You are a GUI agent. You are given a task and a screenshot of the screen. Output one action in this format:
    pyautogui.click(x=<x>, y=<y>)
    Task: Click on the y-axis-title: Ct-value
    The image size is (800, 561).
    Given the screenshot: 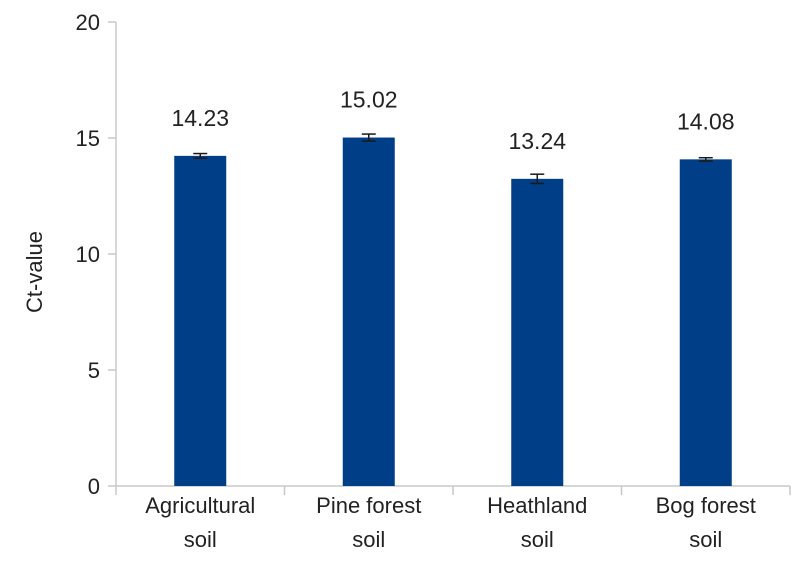 What is the action you would take?
    pyautogui.click(x=34, y=272)
    